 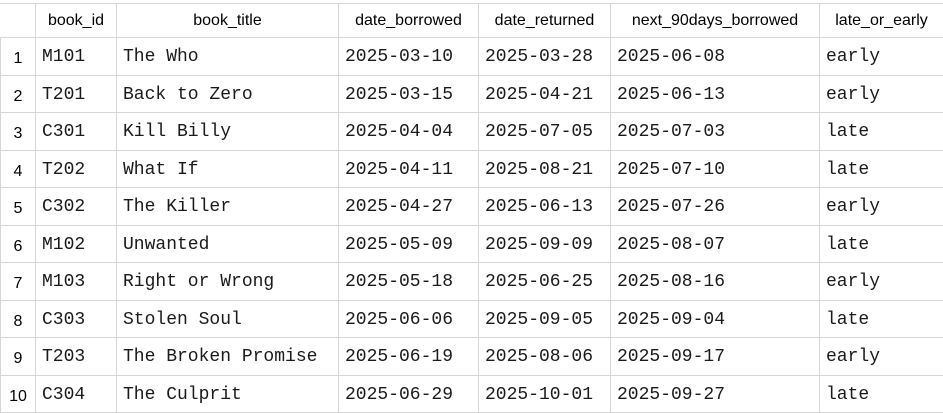 What do you see at coordinates (545, 94) in the screenshot?
I see `cell-date-returned: 2025-04-21` at bounding box center [545, 94].